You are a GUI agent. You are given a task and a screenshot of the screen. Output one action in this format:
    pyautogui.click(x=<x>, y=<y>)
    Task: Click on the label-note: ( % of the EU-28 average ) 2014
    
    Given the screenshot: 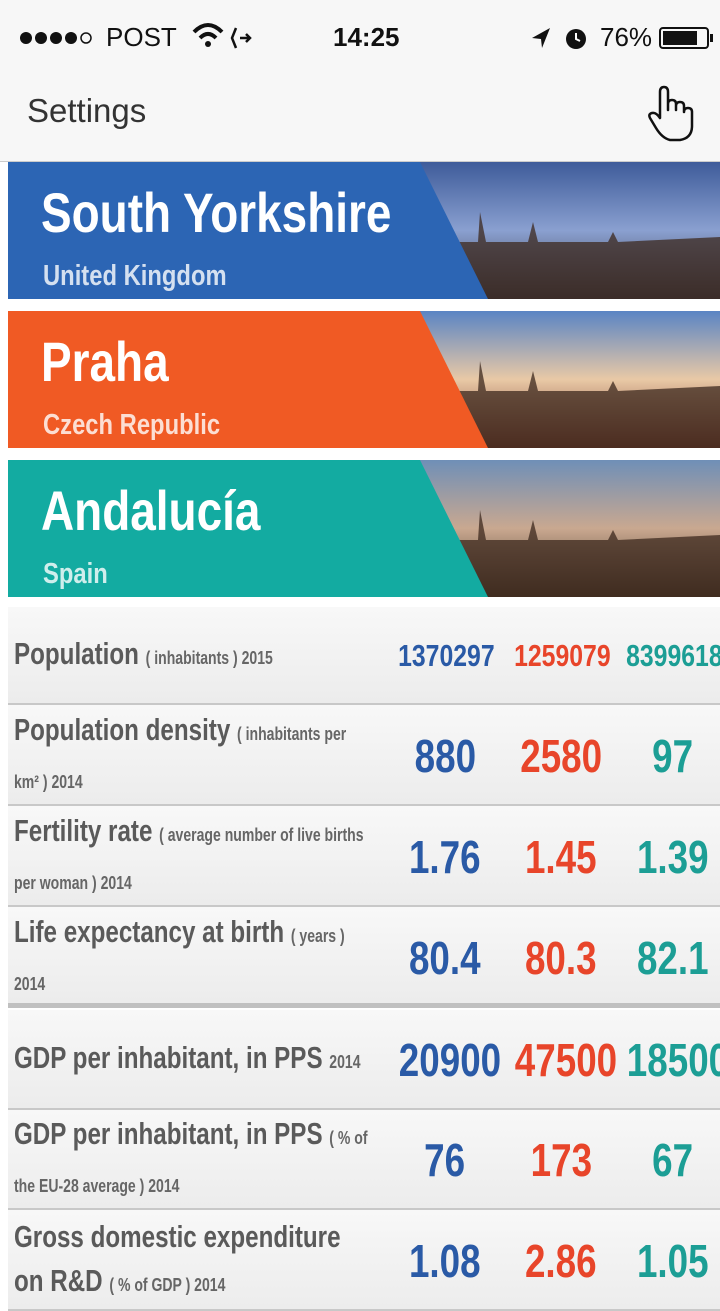 What is the action you would take?
    pyautogui.click(x=191, y=1162)
    